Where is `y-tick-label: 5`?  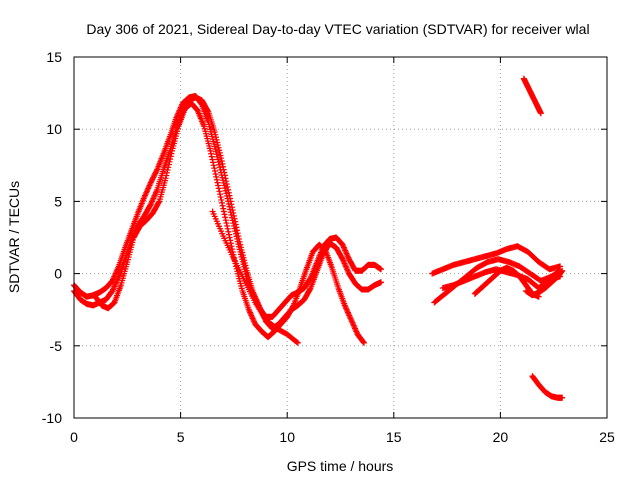 y-tick-label: 5 is located at coordinates (58, 201).